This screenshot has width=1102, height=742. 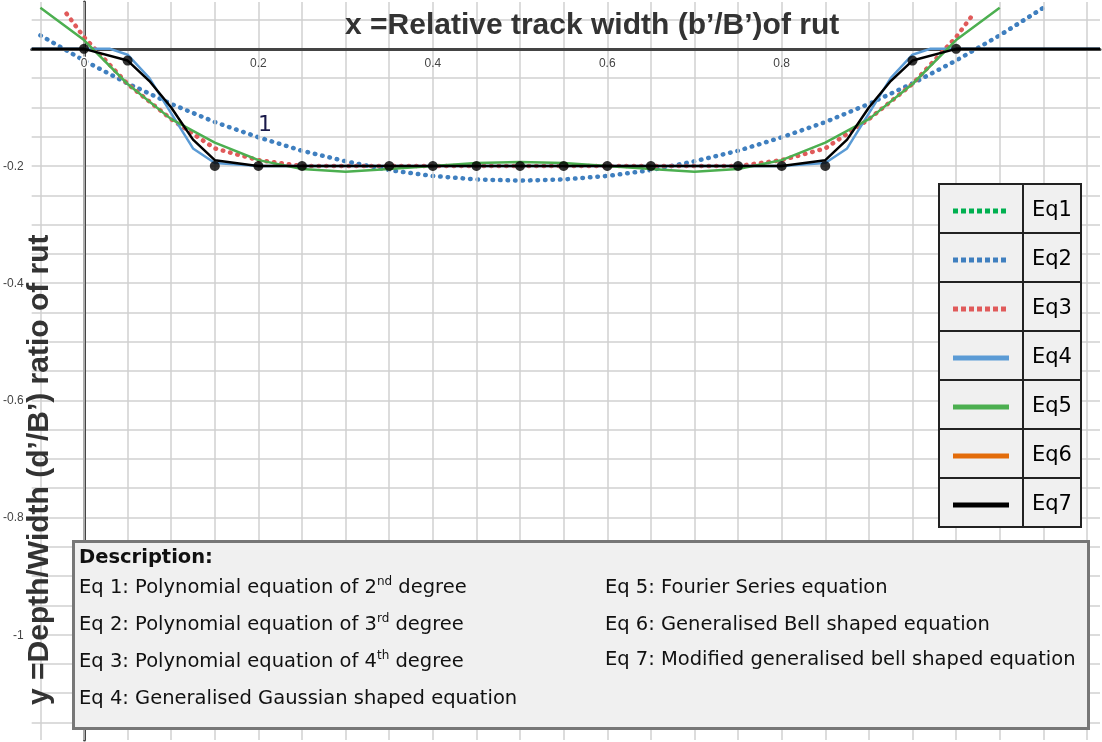 I want to click on annotation: Description:, so click(x=146, y=556).